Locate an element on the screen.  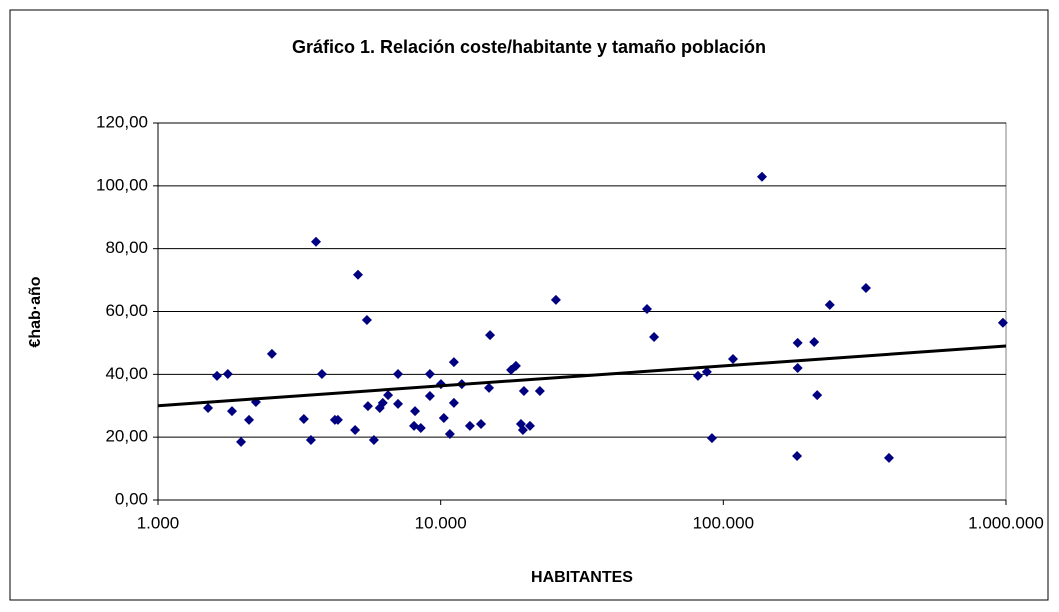
y-tick-label: 80,00 is located at coordinates (126, 247).